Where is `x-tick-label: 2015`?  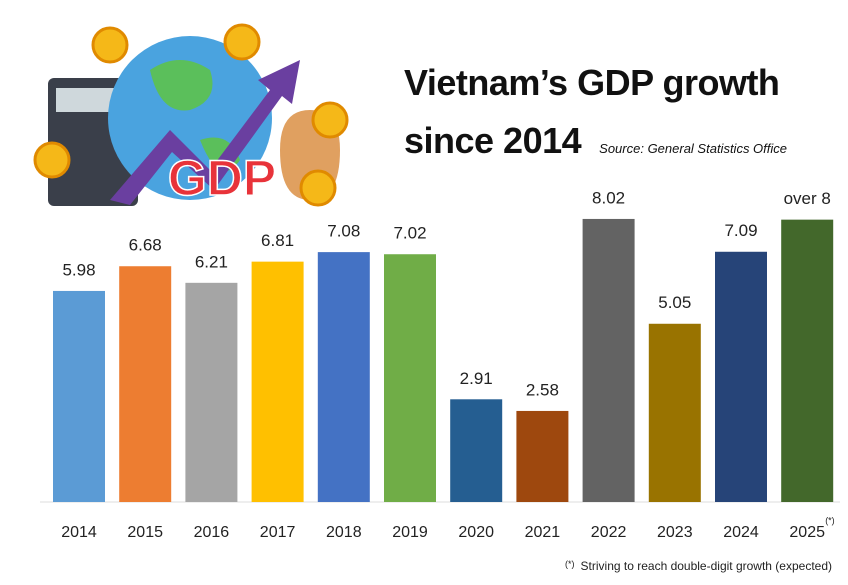
x-tick-label: 2015 is located at coordinates (145, 532).